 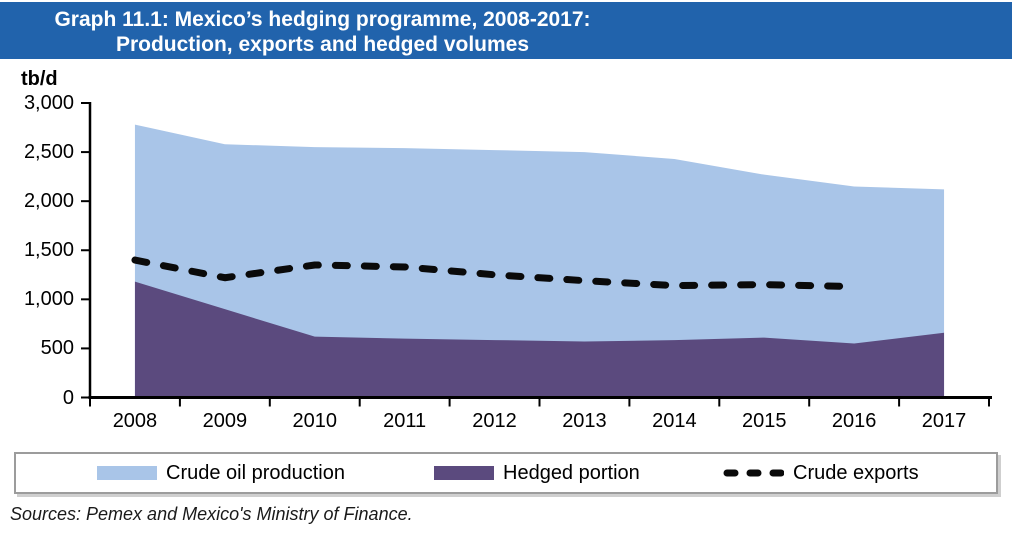 I want to click on x-axis-label: 2017, so click(x=944, y=421).